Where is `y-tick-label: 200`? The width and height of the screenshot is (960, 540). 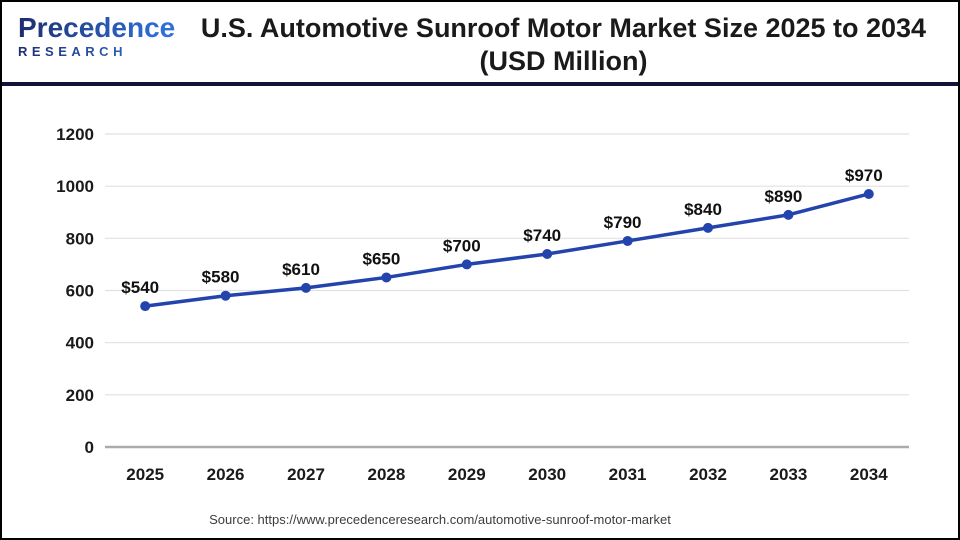 y-tick-label: 200 is located at coordinates (80, 395).